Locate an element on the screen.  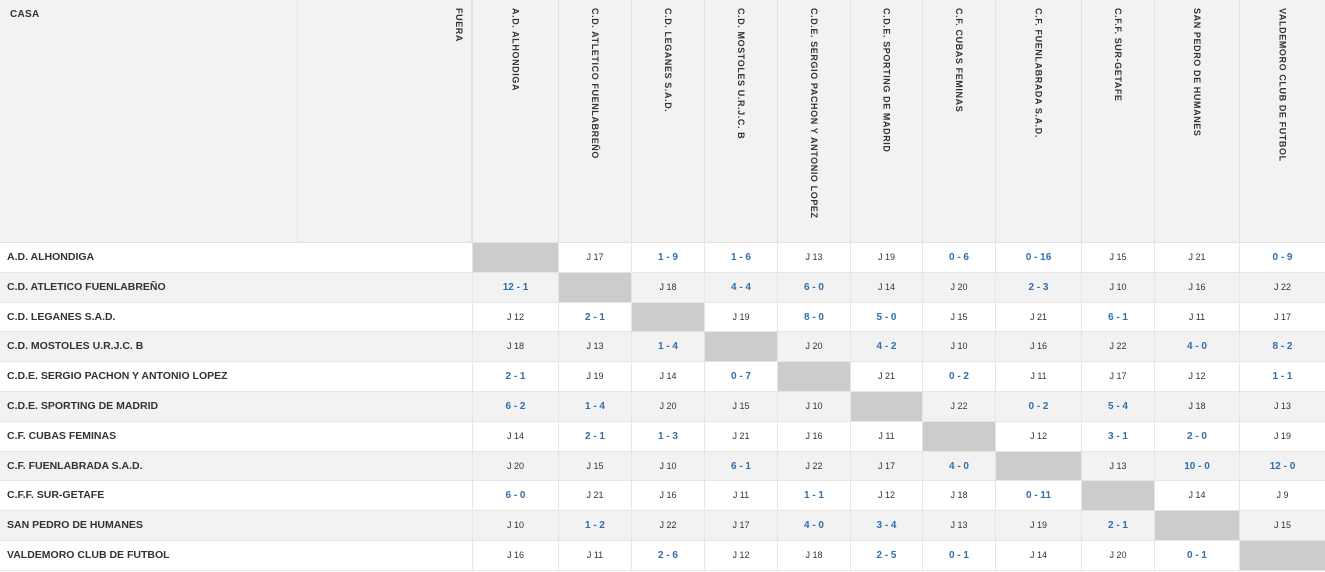
match-score-link: 0 - 11 is located at coordinates (1038, 496).